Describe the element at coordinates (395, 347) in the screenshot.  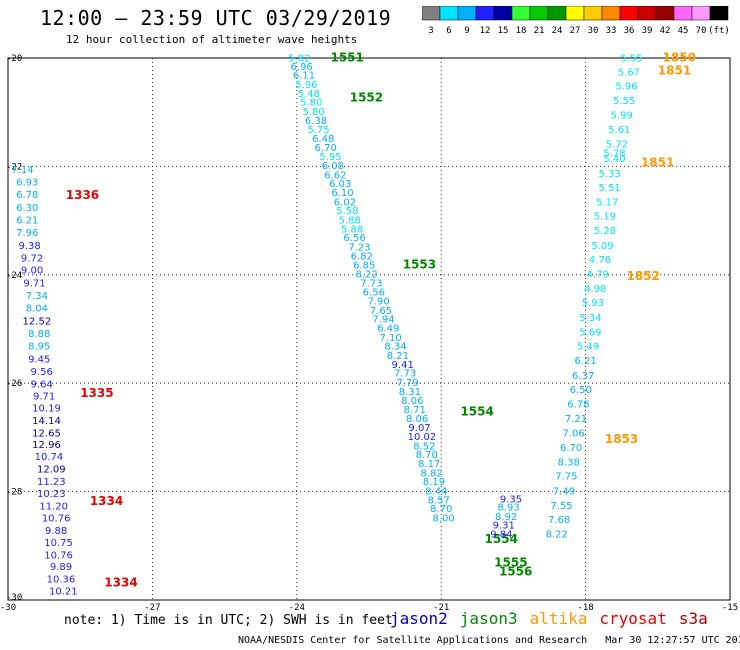
I see `wave-height-value: 8.34` at that location.